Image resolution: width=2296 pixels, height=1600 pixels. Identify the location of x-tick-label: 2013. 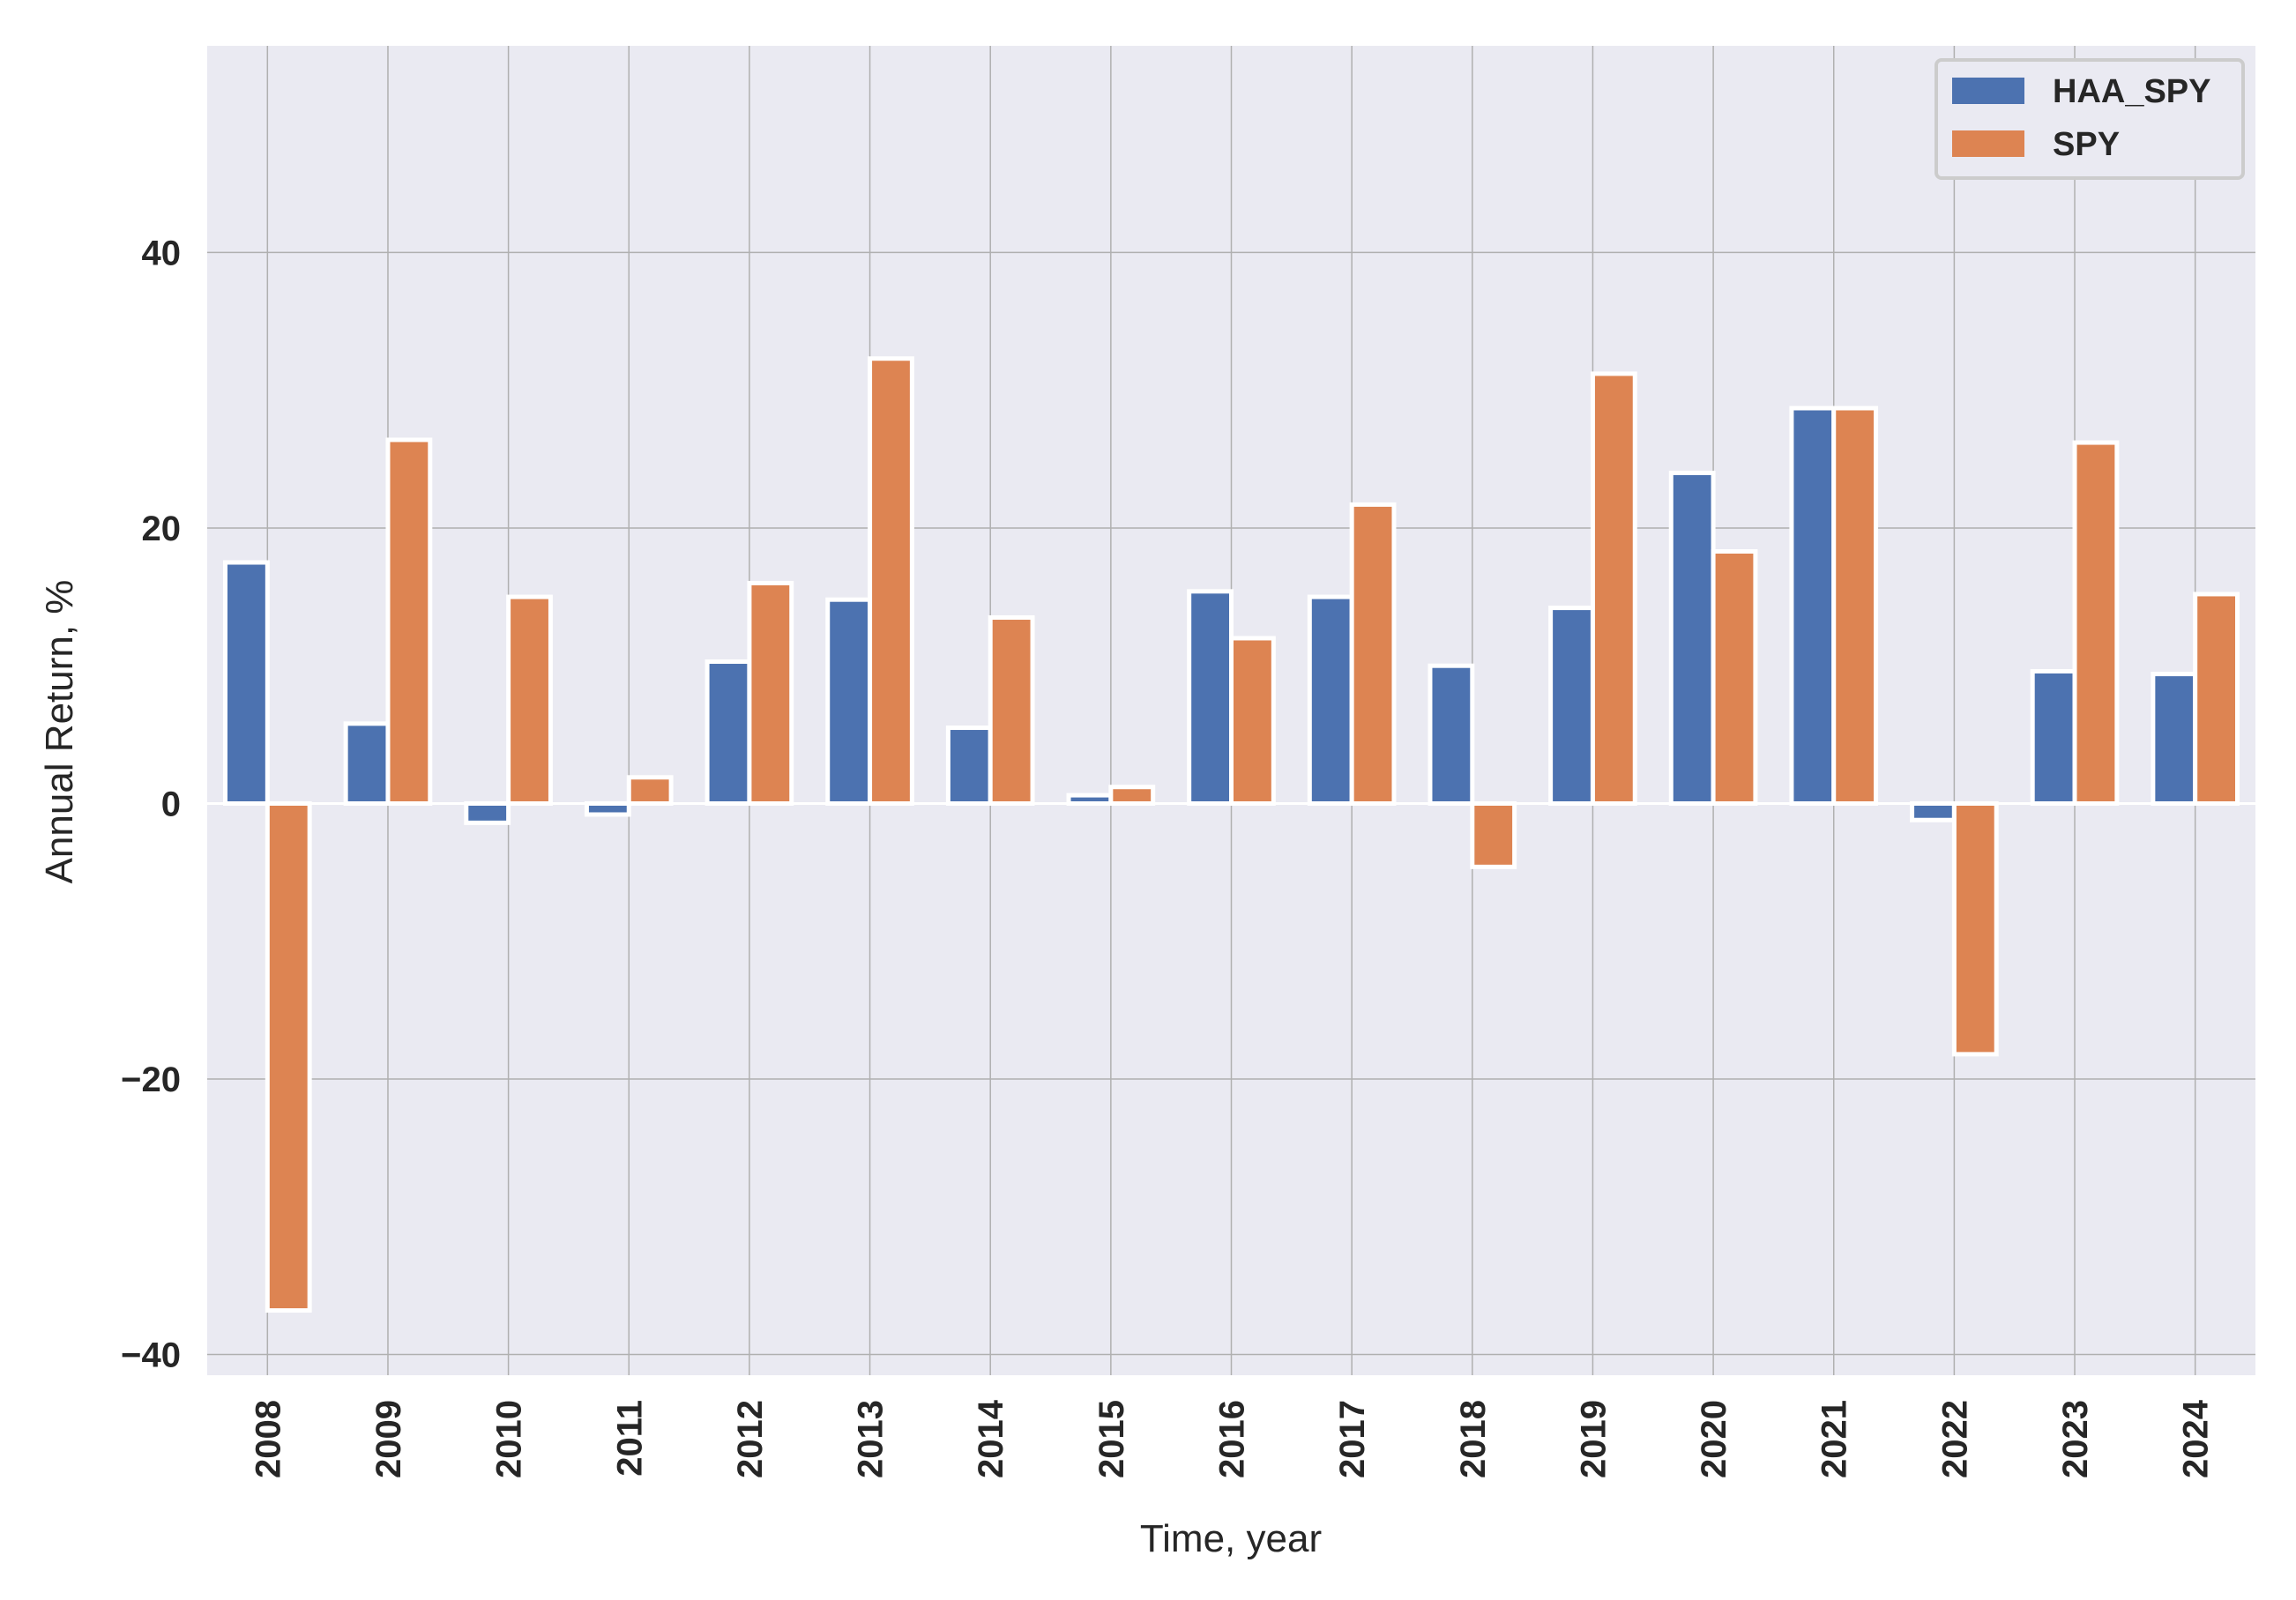
(871, 1439).